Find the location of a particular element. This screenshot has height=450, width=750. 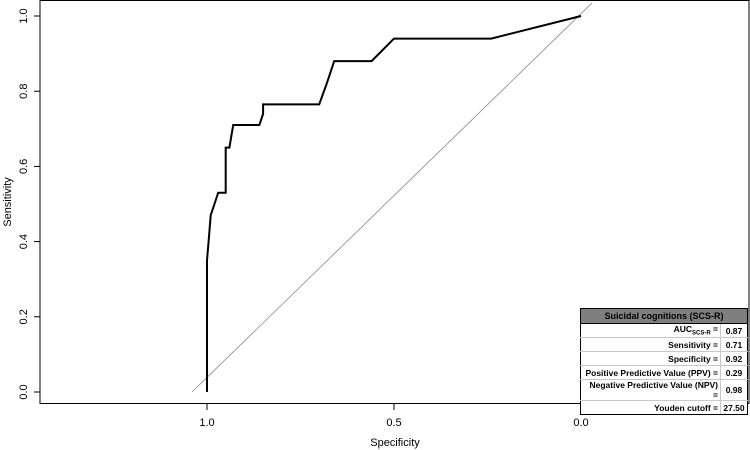

x-tick-label: 0.5 is located at coordinates (393, 423).